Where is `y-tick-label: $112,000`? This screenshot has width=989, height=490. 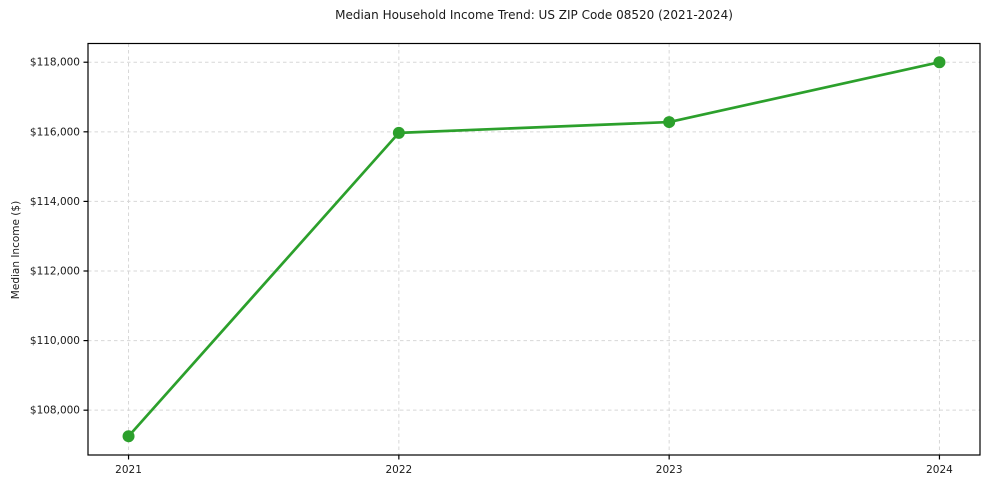 y-tick-label: $112,000 is located at coordinates (55, 271).